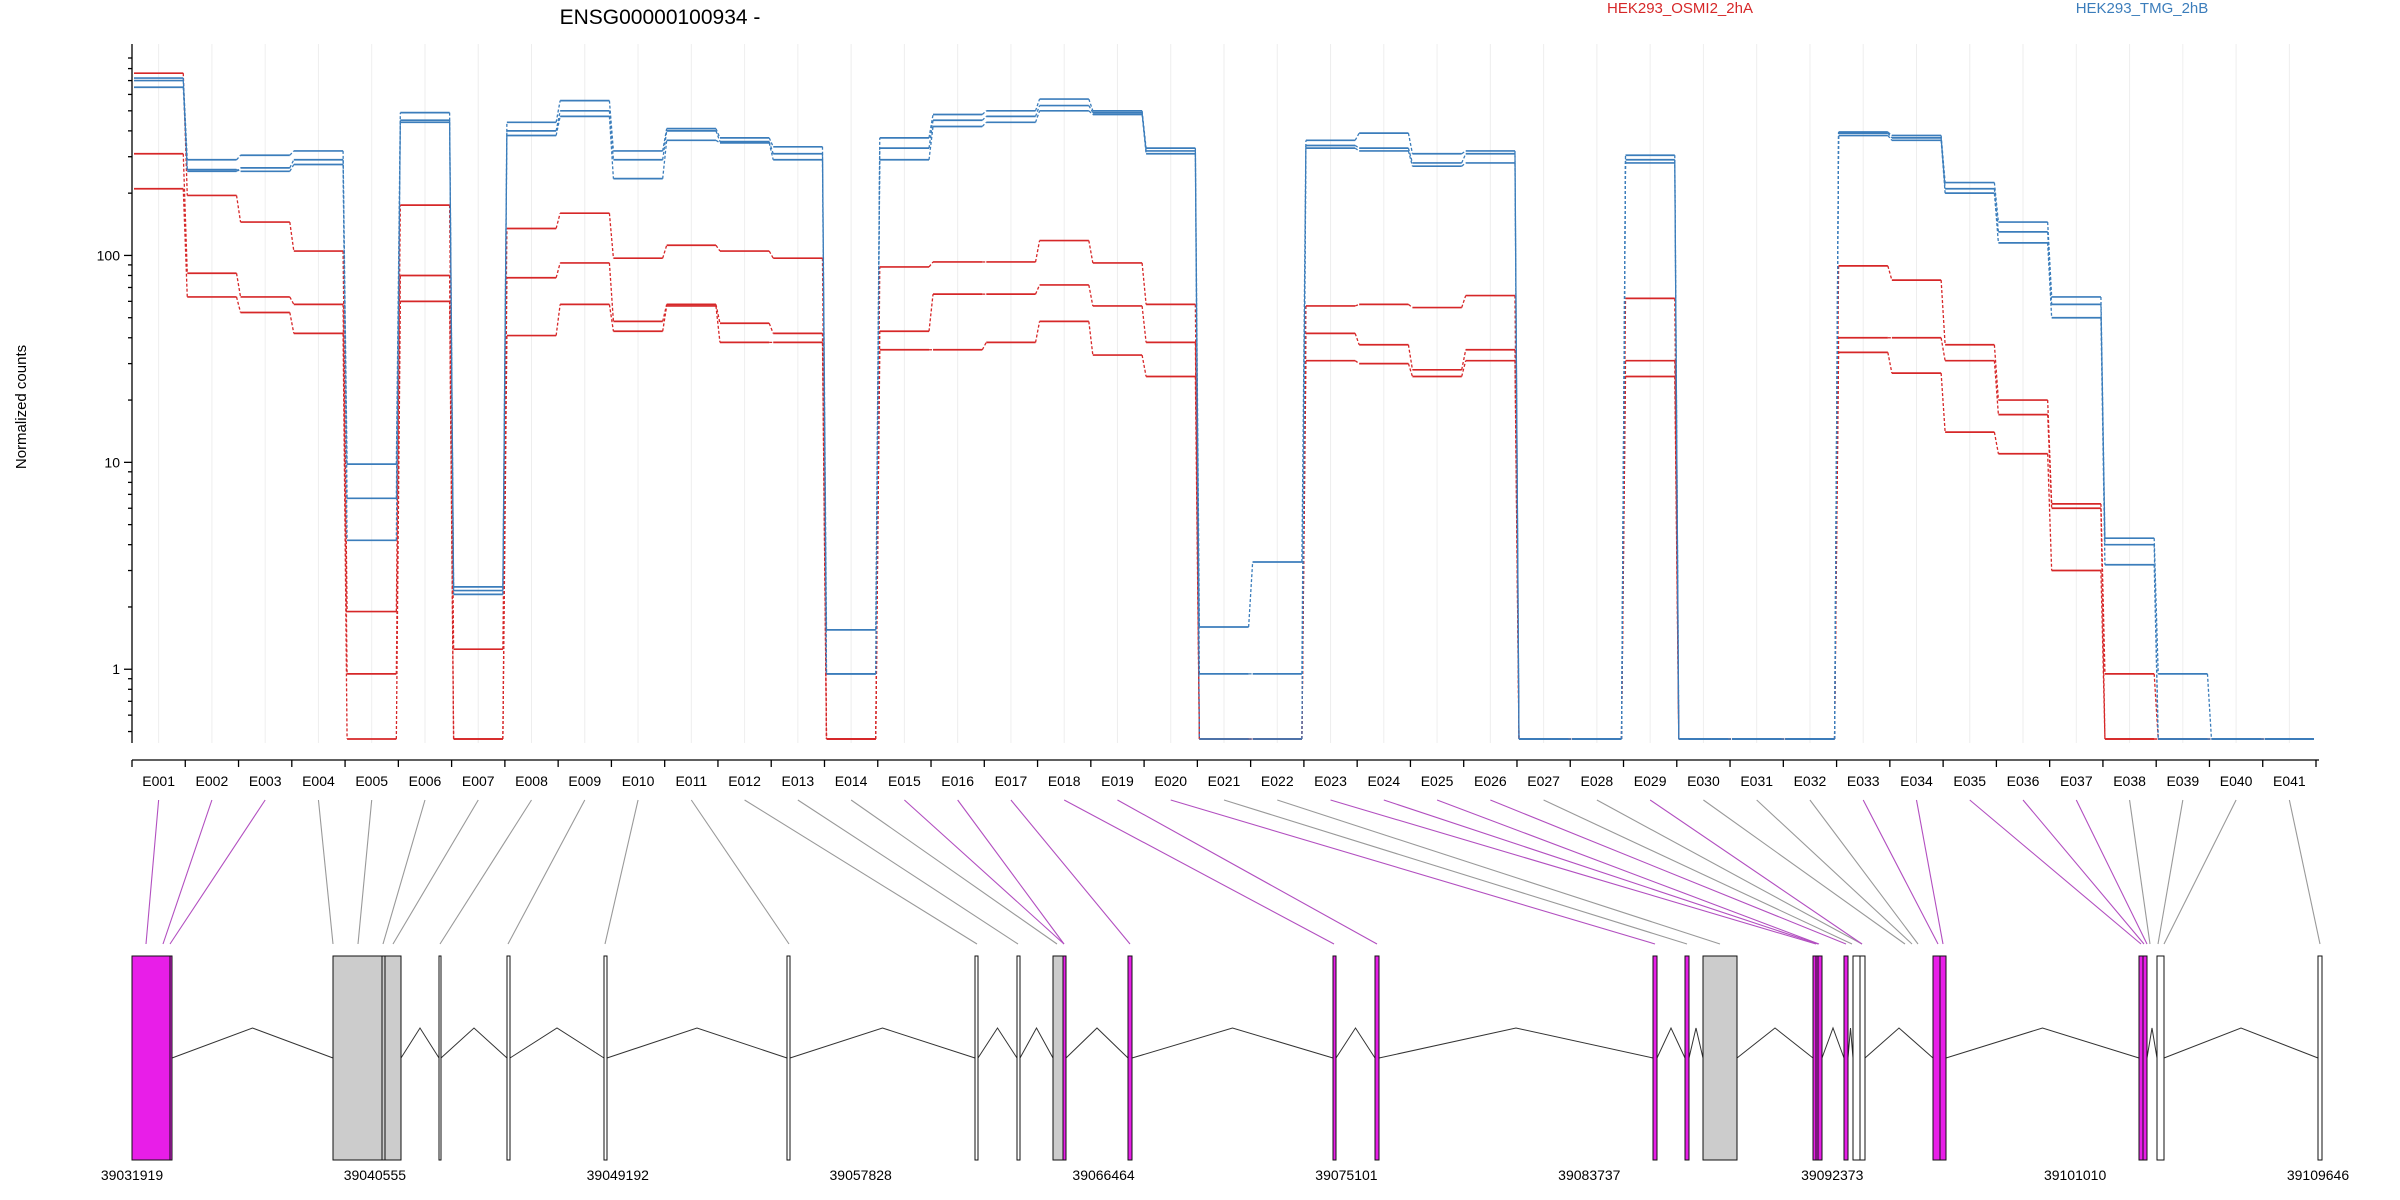 This screenshot has width=2400, height=1200. I want to click on coordinate-label-39092373: 39092373, so click(1832, 1175).